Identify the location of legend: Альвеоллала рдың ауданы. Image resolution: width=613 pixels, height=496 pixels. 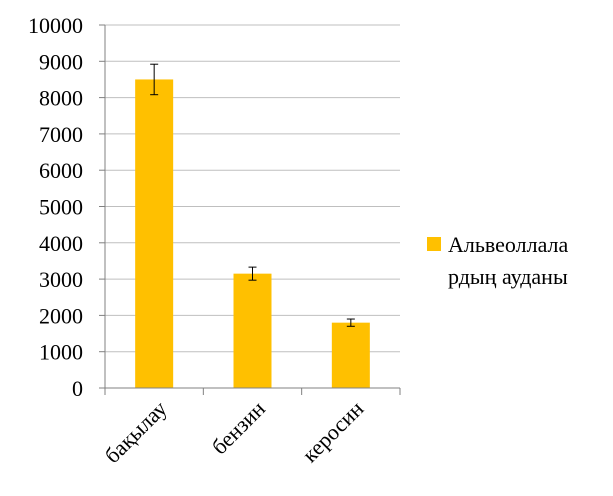
(498, 260).